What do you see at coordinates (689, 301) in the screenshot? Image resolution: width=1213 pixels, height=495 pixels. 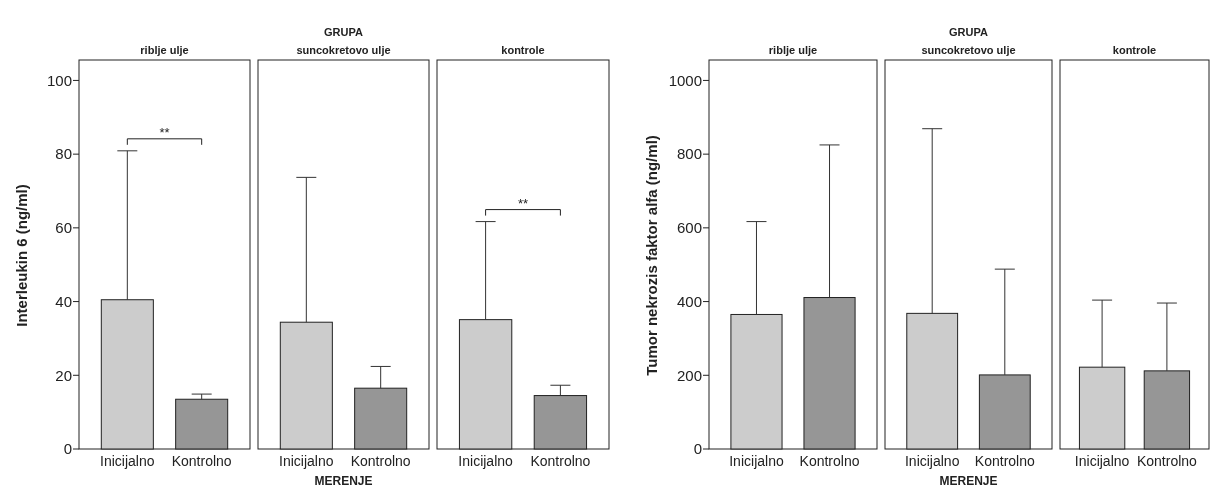 I see `y-tick-label: 400` at bounding box center [689, 301].